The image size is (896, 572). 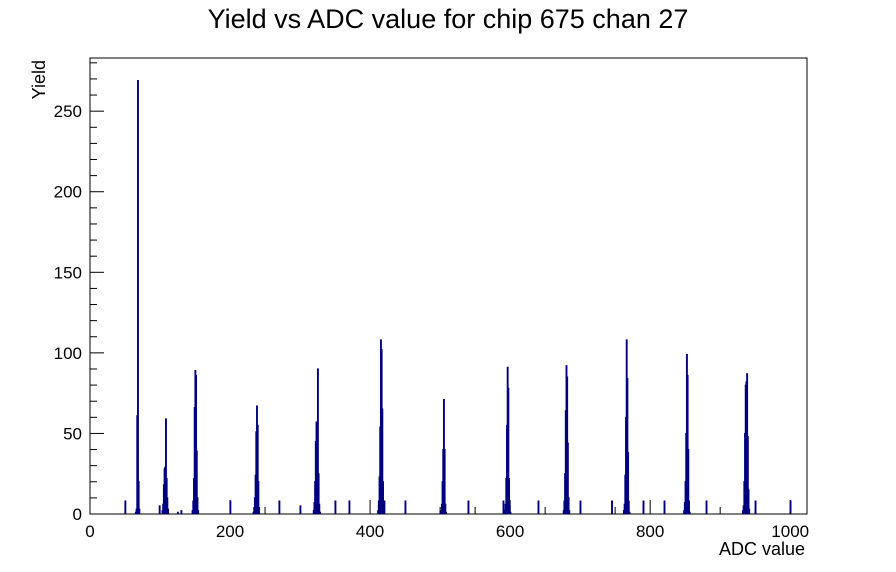 I want to click on y-tick-label: 150, so click(x=68, y=272).